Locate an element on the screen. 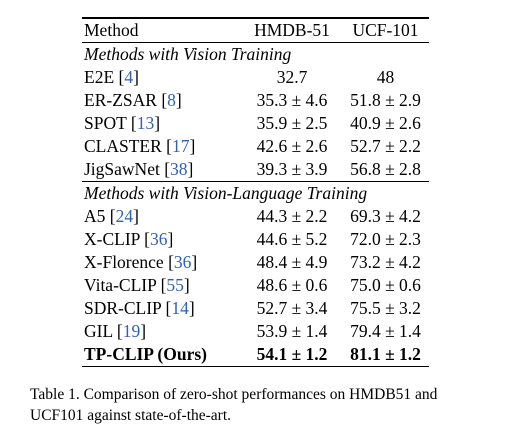 The image size is (510, 427). method-name: X-Florence [36] is located at coordinates (141, 261).